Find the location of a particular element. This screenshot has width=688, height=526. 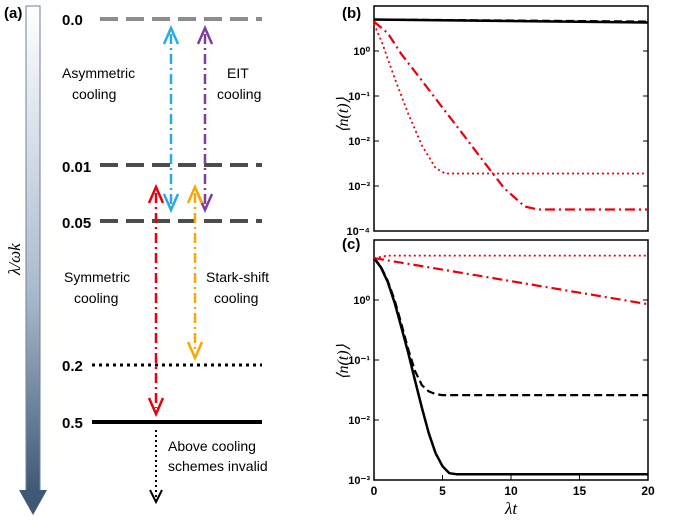

lambda-axis-label: λ/ωk is located at coordinates (14, 259).